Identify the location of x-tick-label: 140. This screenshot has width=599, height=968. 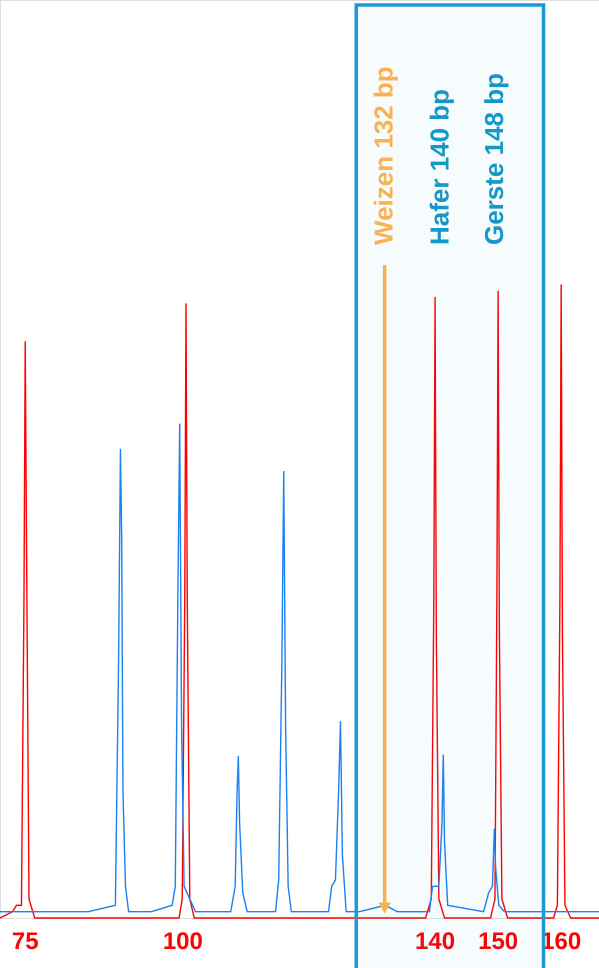
(435, 941).